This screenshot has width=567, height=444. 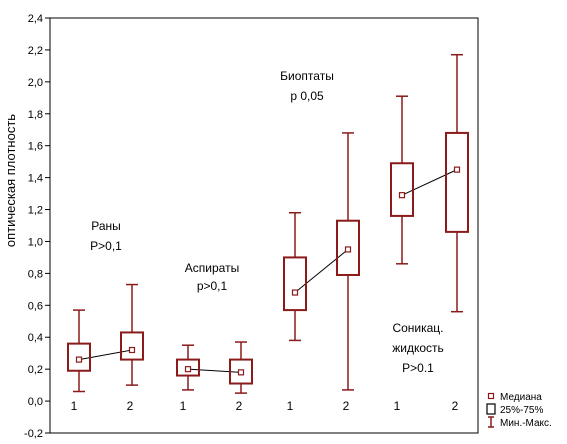 What do you see at coordinates (106, 226) in the screenshot?
I see `annotation-line: Раны` at bounding box center [106, 226].